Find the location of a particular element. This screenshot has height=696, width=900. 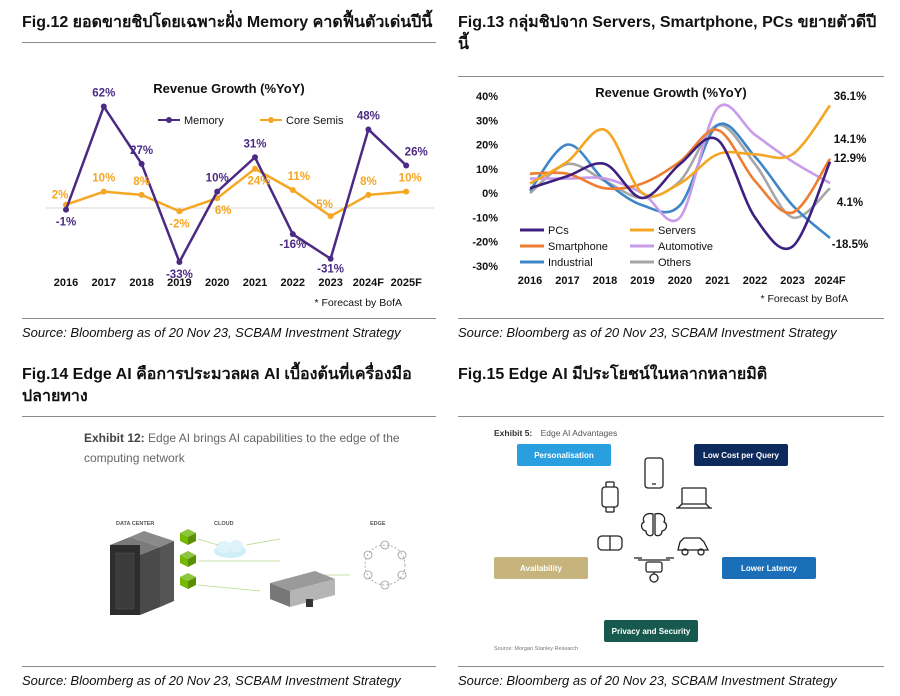

car-icon is located at coordinates (693, 546).